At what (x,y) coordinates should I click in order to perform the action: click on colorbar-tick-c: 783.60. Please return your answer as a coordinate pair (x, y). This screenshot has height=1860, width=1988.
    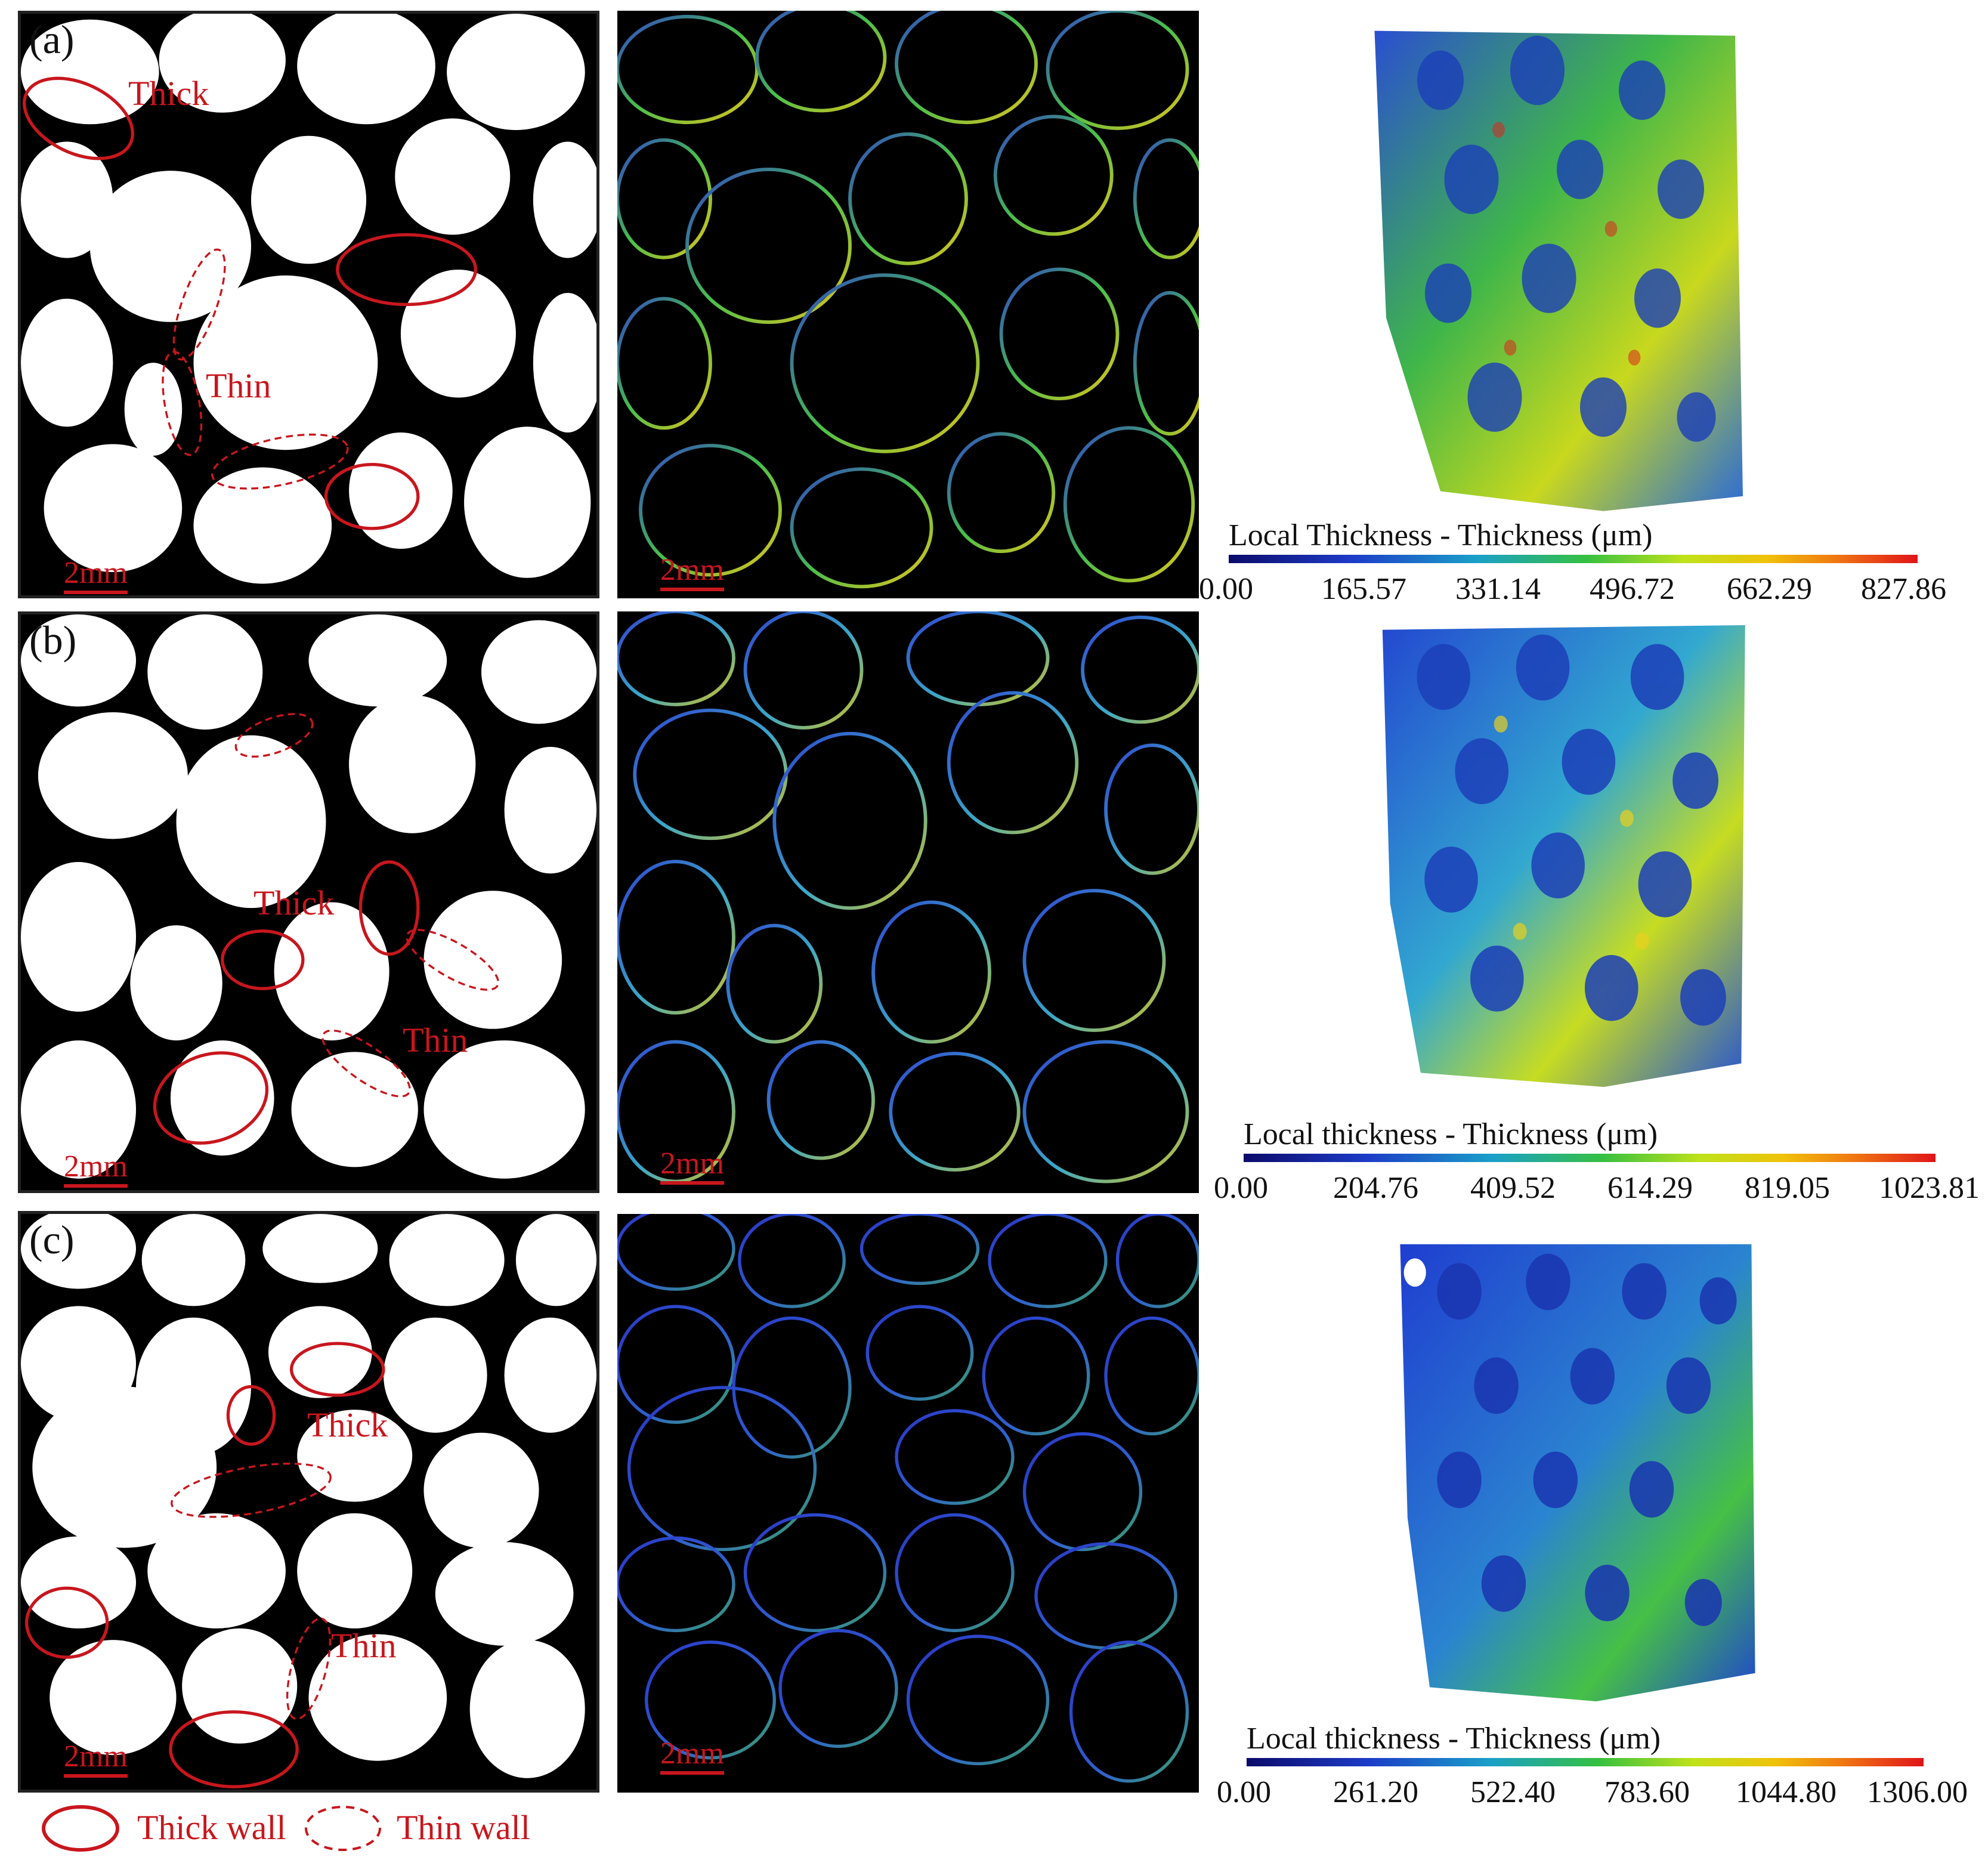
    Looking at the image, I should click on (1647, 1792).